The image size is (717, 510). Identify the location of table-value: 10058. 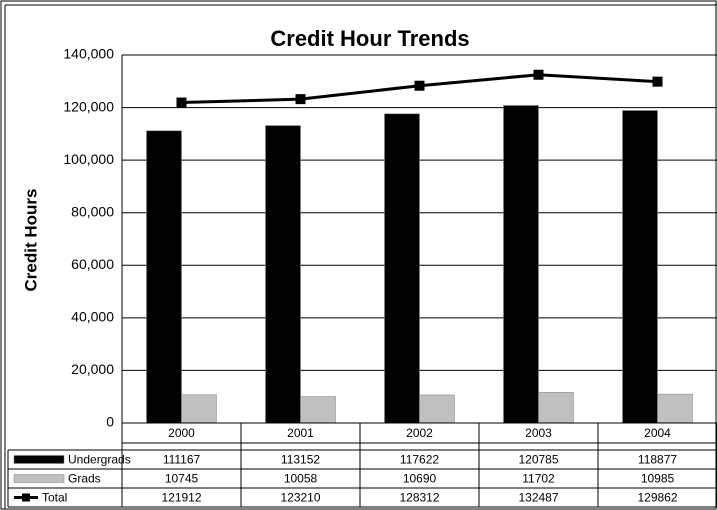
(301, 479).